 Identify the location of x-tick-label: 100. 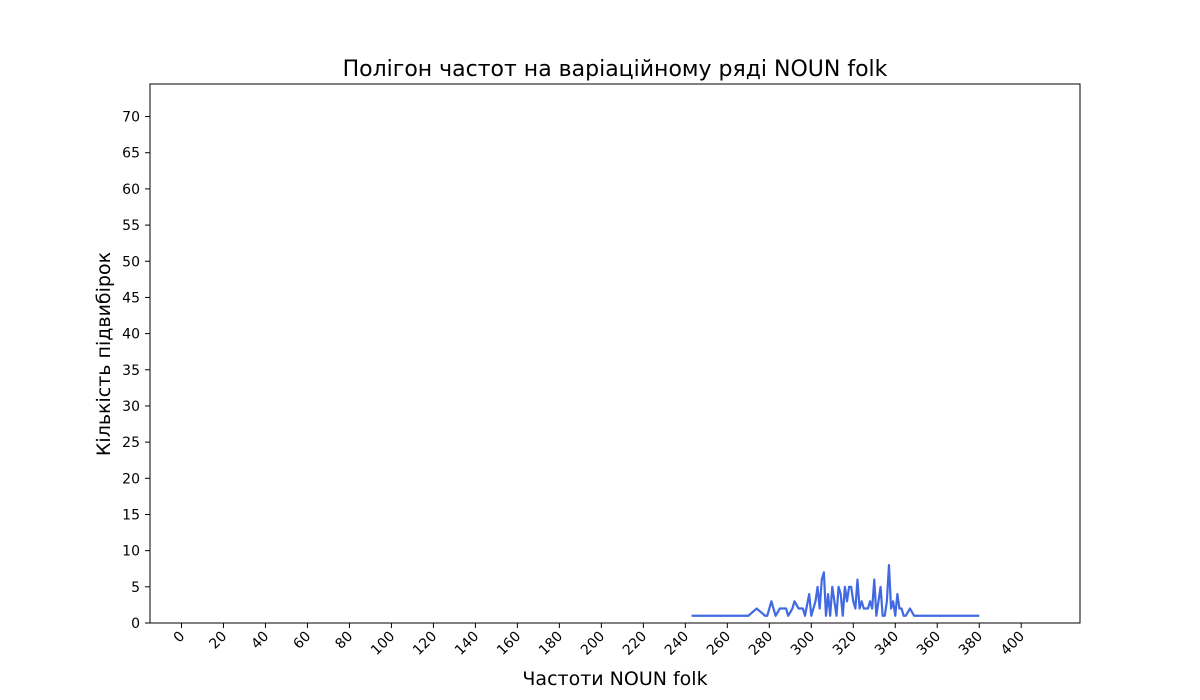
(383, 644).